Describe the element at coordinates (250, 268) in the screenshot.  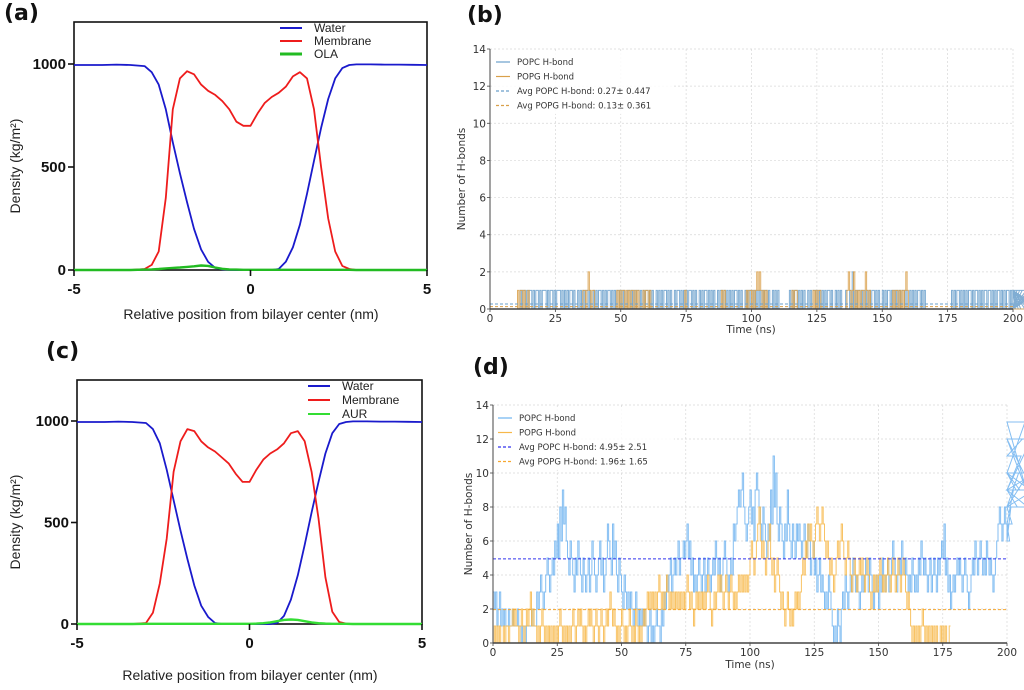
I see `series-line-ola` at that location.